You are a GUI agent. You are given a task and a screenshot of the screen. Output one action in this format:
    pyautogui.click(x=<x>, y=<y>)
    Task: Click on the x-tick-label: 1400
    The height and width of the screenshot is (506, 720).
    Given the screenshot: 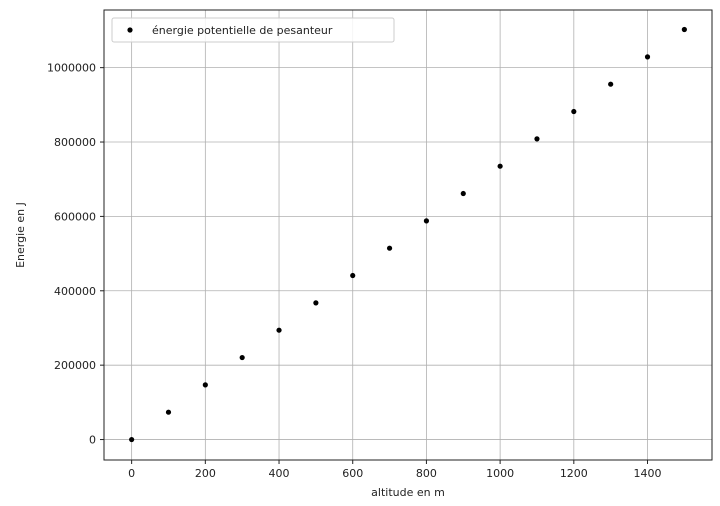 What is the action you would take?
    pyautogui.click(x=648, y=473)
    